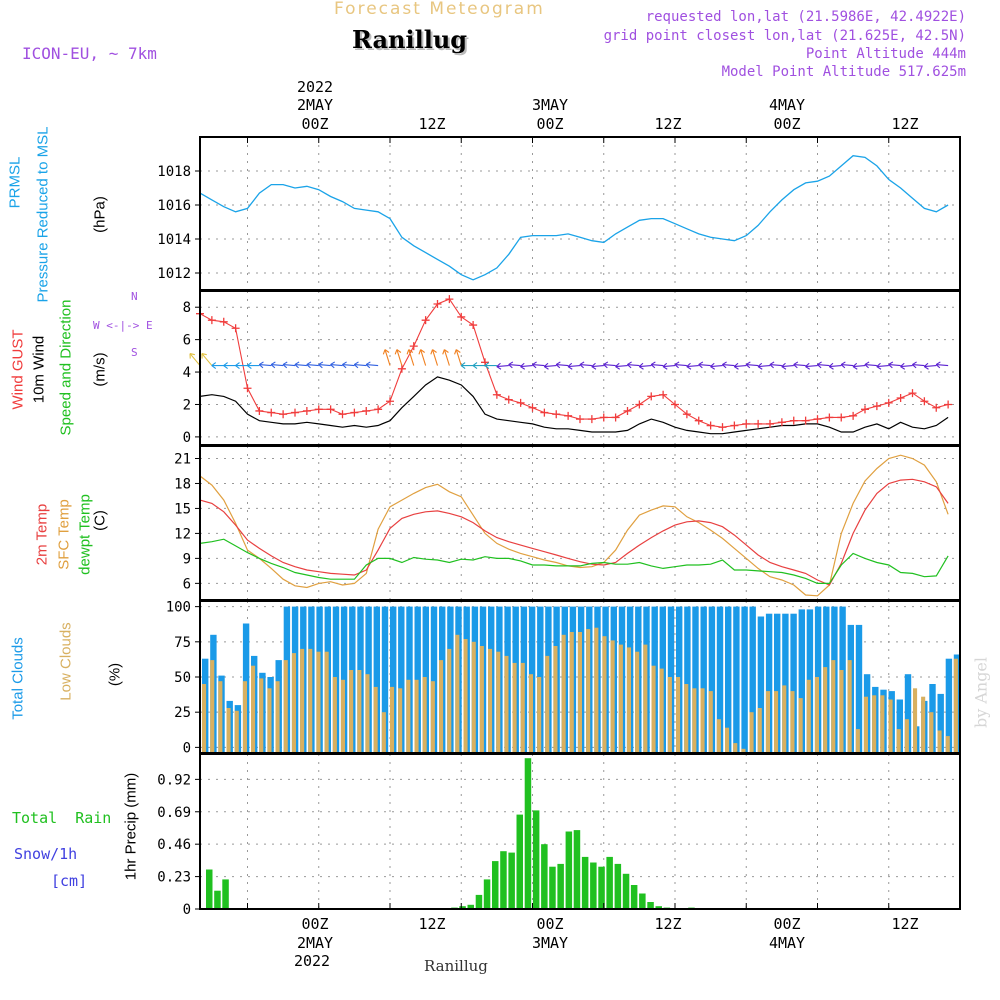  I want to click on pressure-line, so click(574, 218).